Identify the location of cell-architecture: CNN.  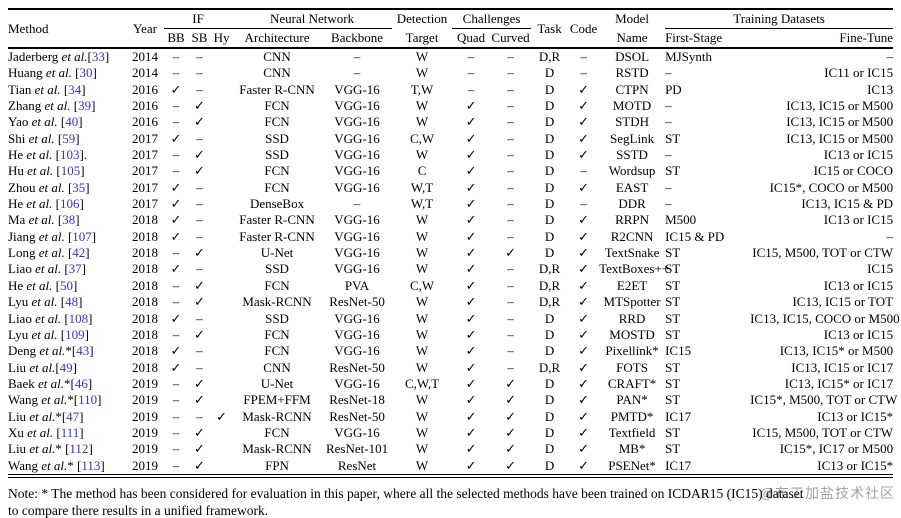
(277, 56).